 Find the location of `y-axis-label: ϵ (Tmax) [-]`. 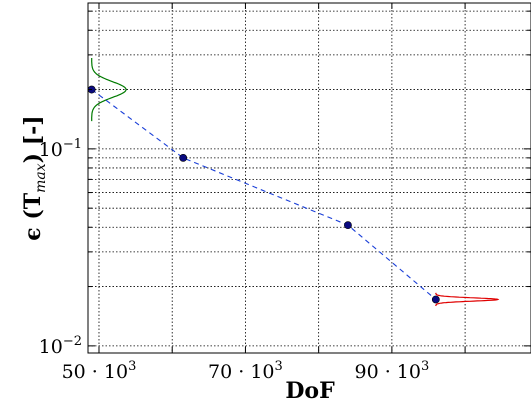

y-axis-label: ϵ (Tmax) [-] is located at coordinates (34, 177).